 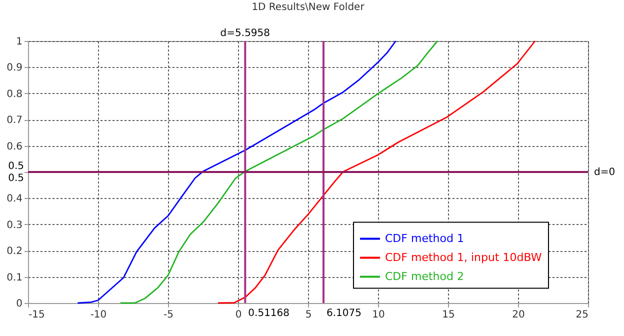 What do you see at coordinates (424, 238) in the screenshot?
I see `legend-label: CDF method 1` at bounding box center [424, 238].